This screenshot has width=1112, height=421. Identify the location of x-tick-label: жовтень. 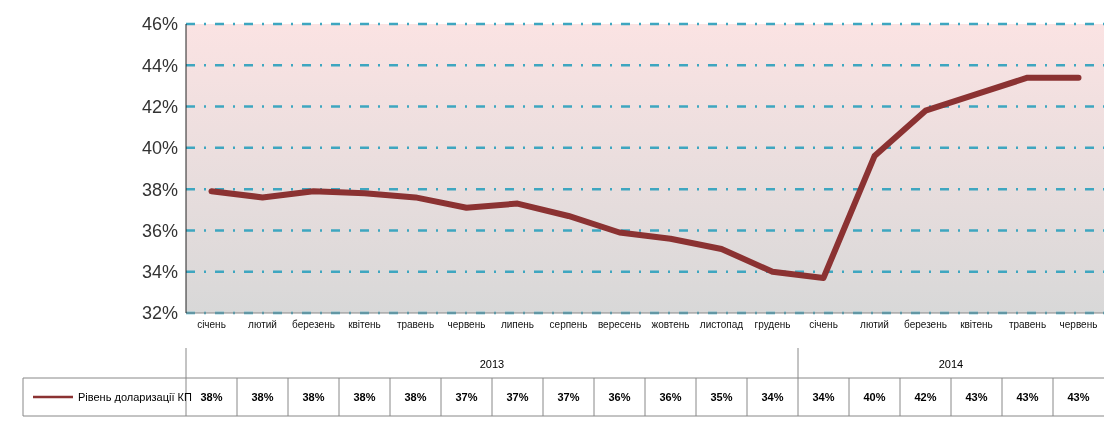
(670, 325).